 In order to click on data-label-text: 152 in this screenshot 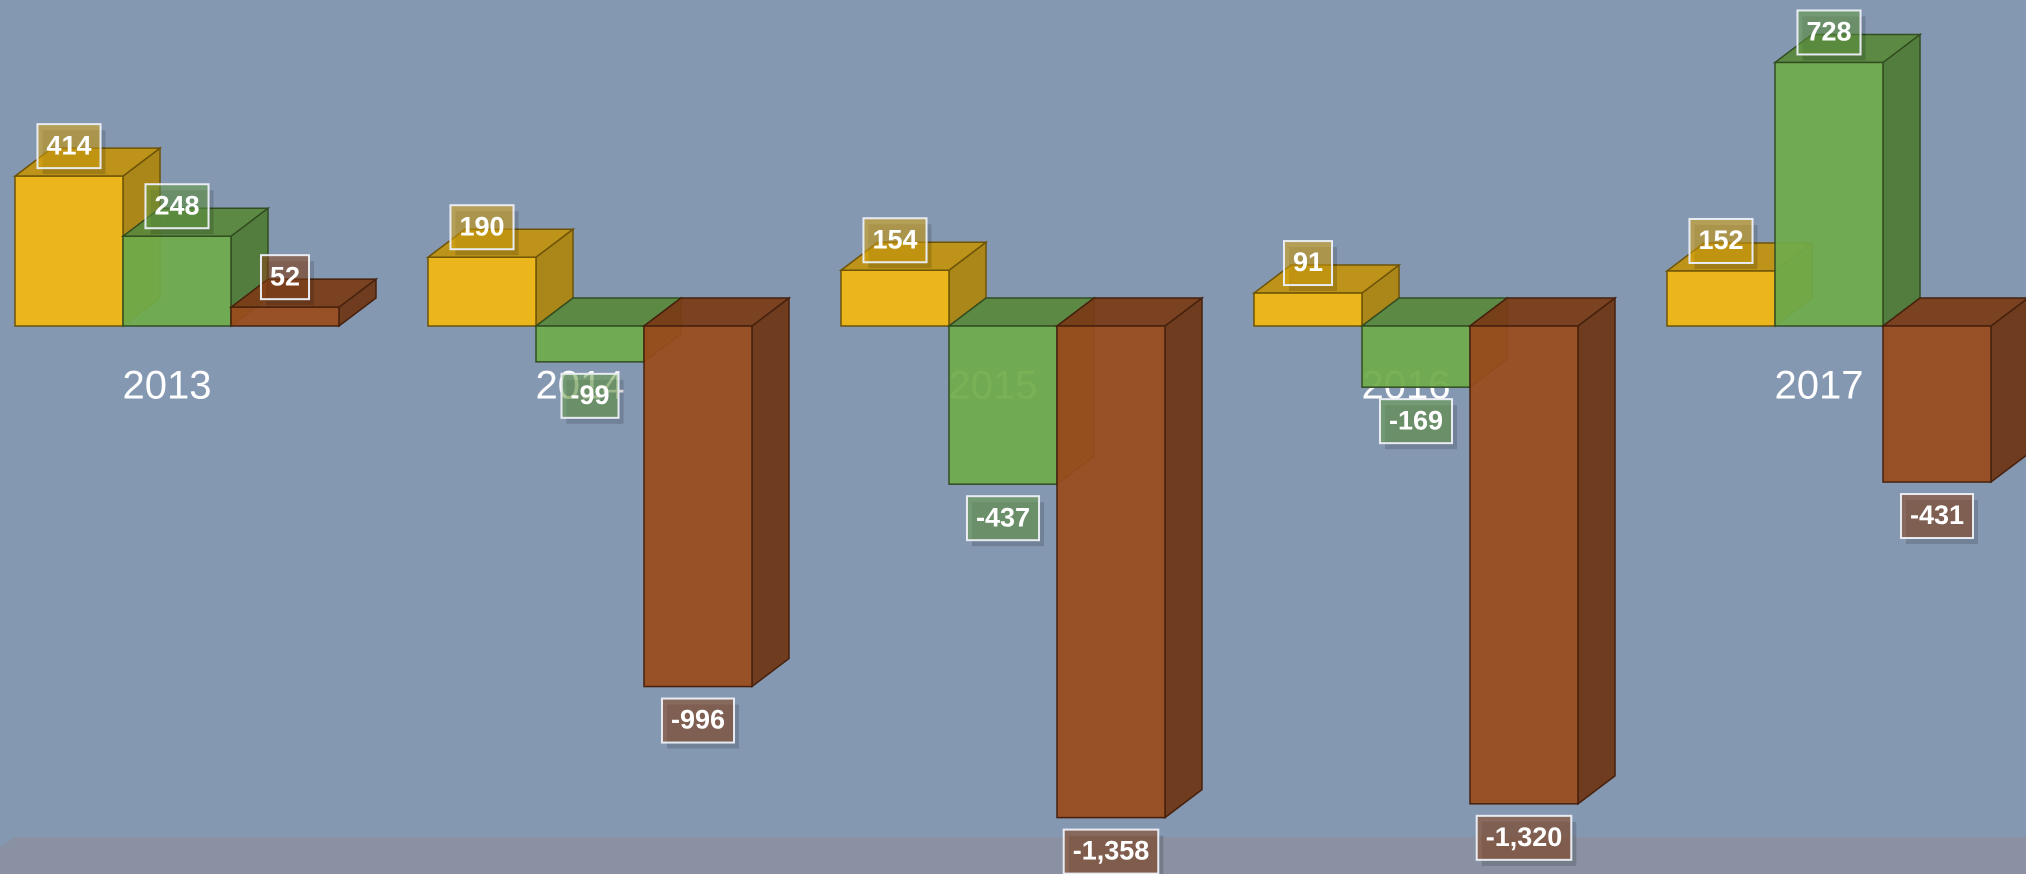, I will do `click(1720, 240)`.